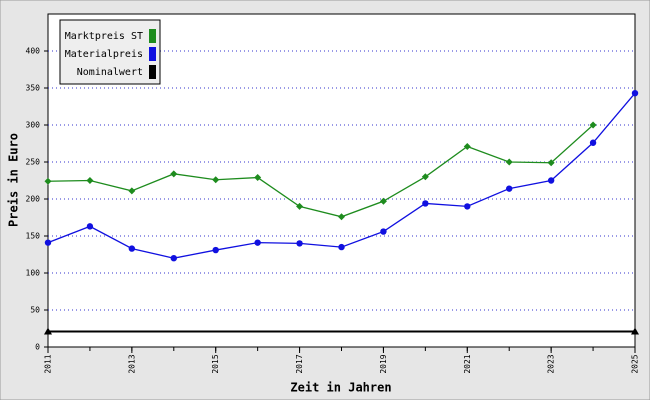 The image size is (650, 404). Describe the element at coordinates (131, 363) in the screenshot. I see `x-tick-label: 2013` at that location.